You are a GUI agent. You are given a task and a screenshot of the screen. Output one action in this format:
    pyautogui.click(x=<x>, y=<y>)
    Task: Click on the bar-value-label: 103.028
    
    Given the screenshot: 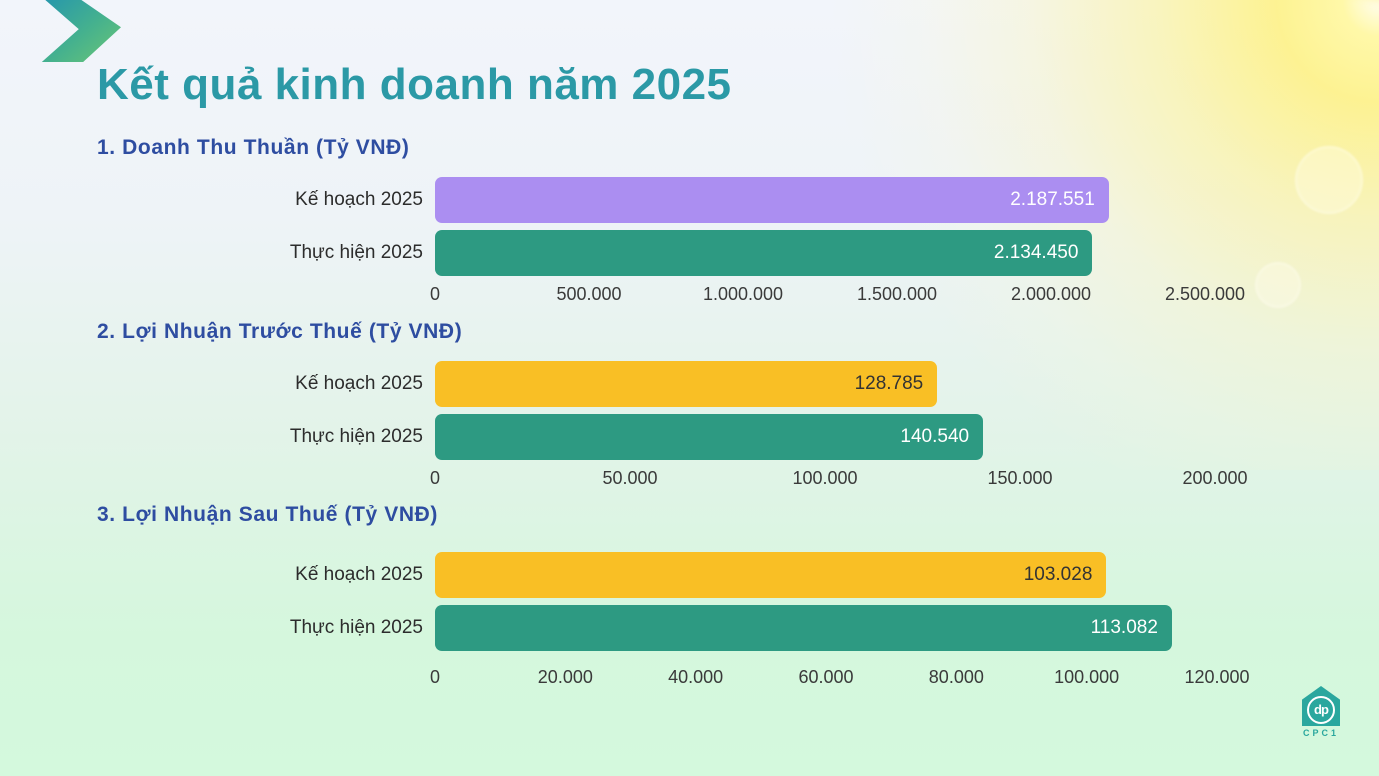 What is the action you would take?
    pyautogui.click(x=1058, y=574)
    